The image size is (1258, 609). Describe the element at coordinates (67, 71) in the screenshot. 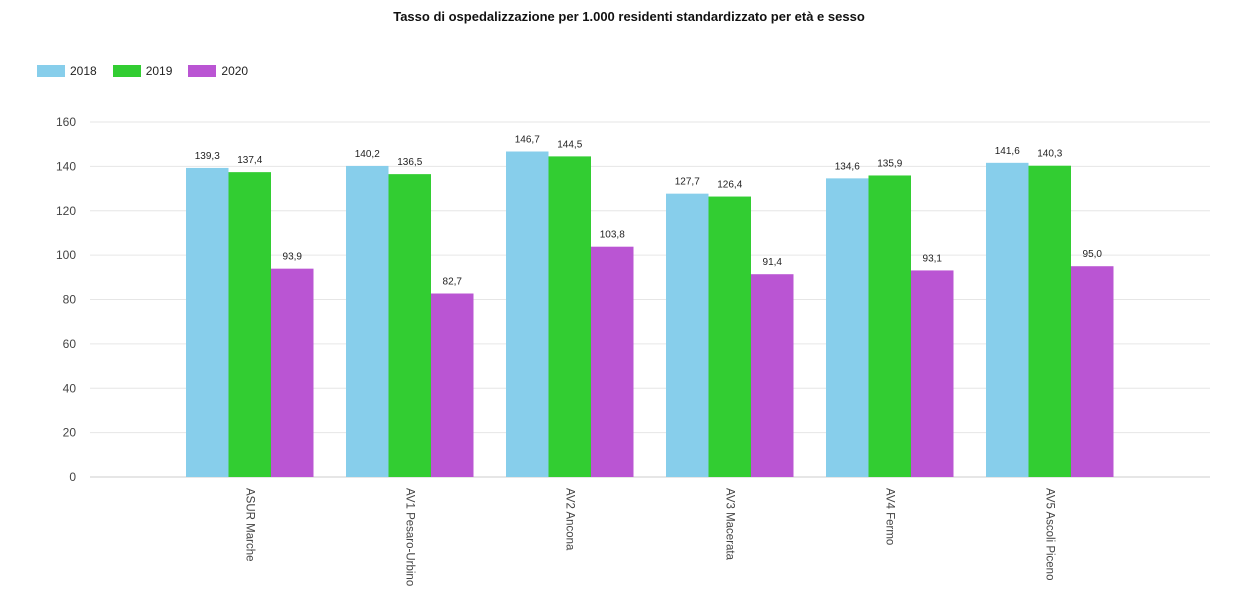

I see `legend-entry-2018: 2018` at that location.